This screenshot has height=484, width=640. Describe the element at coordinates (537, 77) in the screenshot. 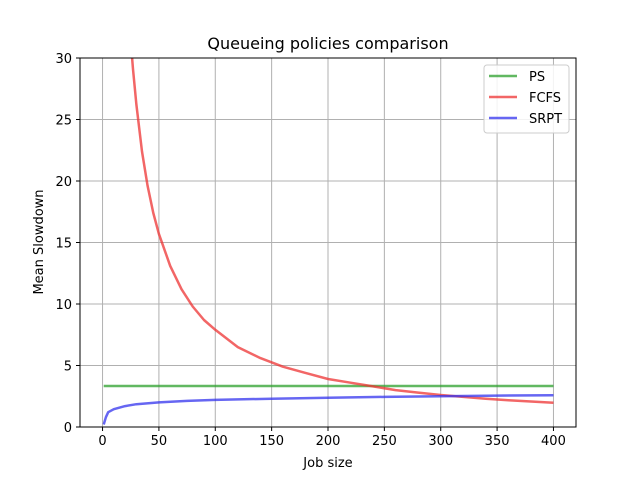

I see `legend-label-ps: PS` at that location.